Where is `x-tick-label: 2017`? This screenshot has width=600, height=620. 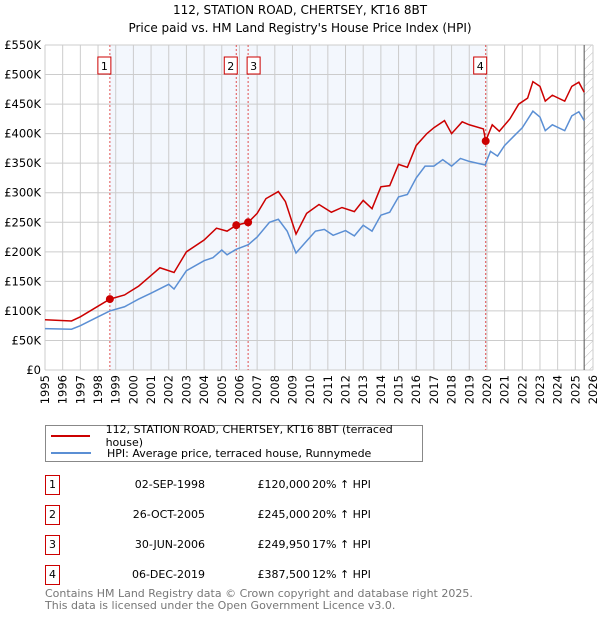
x-tick-label: 2017 is located at coordinates (434, 389).